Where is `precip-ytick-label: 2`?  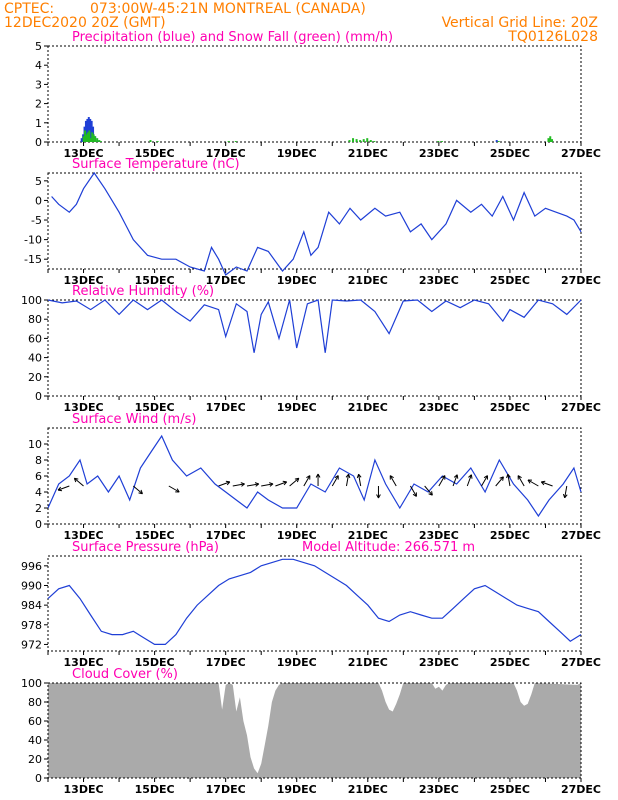
precip-ytick-label: 2 is located at coordinates (38, 104).